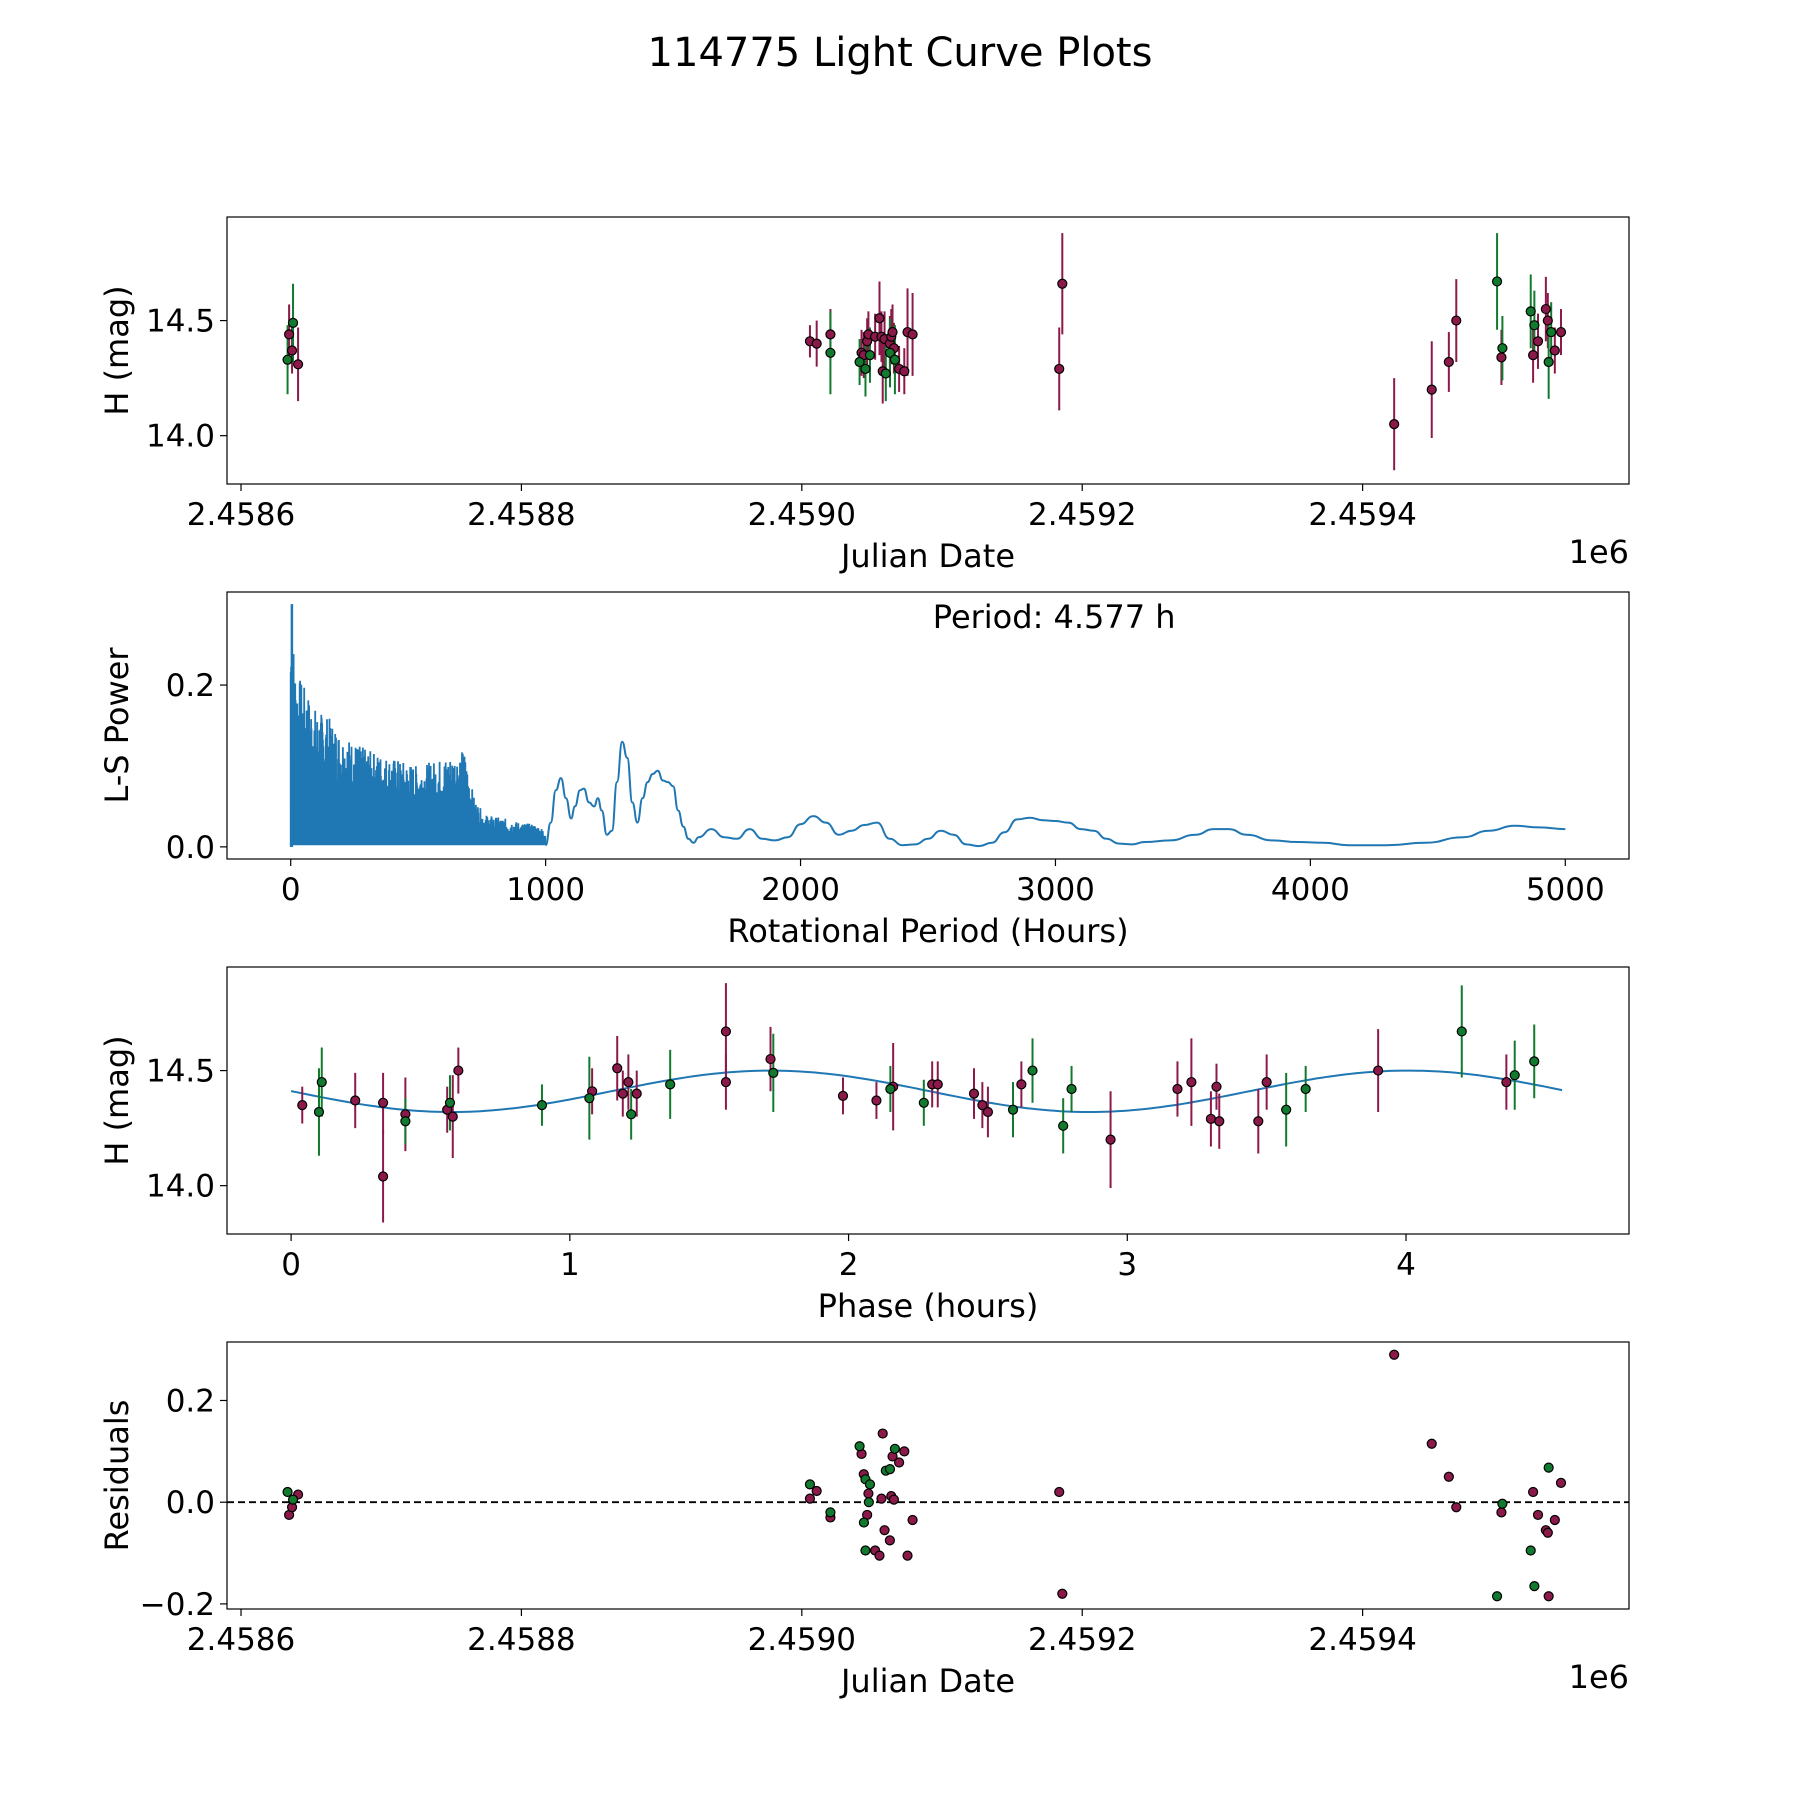 The width and height of the screenshot is (1800, 1800). What do you see at coordinates (1599, 1677) in the screenshot?
I see `residuals-x-offset: 1e6` at bounding box center [1599, 1677].